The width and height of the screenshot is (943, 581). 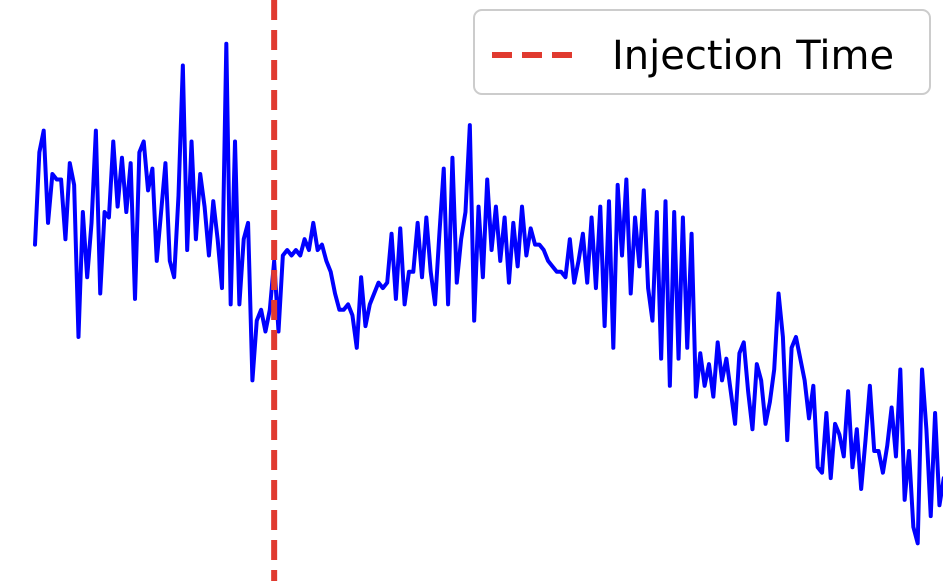 What do you see at coordinates (753, 56) in the screenshot?
I see `legend-label-injection-time: Injection Time` at bounding box center [753, 56].